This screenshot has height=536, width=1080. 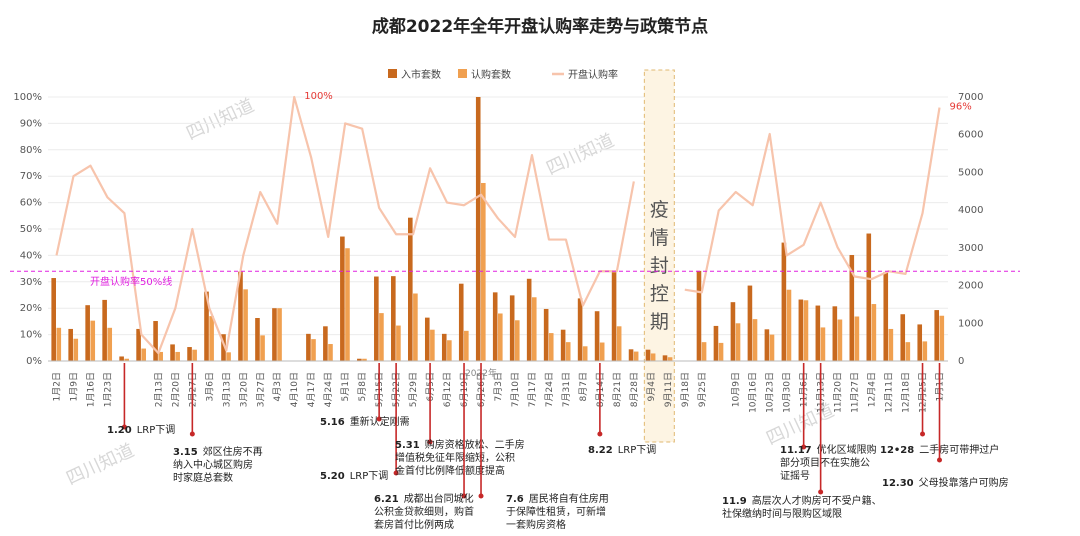 What do you see at coordinates (175, 389) in the screenshot?
I see `x-tick-label: 2月20日` at bounding box center [175, 389].